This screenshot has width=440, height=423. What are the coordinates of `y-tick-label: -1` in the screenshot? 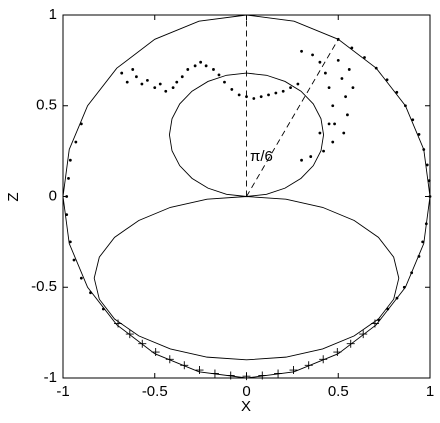 It's located at (50, 377).